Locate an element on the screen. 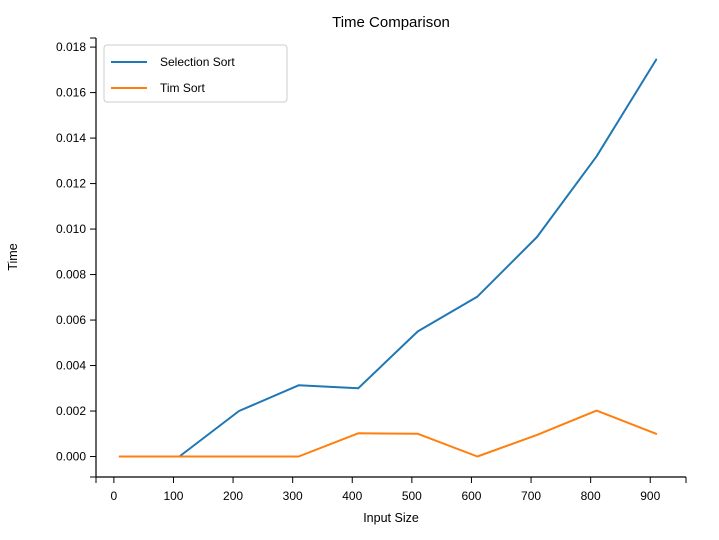 Image resolution: width=719 pixels, height=540 pixels. y-tick-label: 0.012 is located at coordinates (71, 184).